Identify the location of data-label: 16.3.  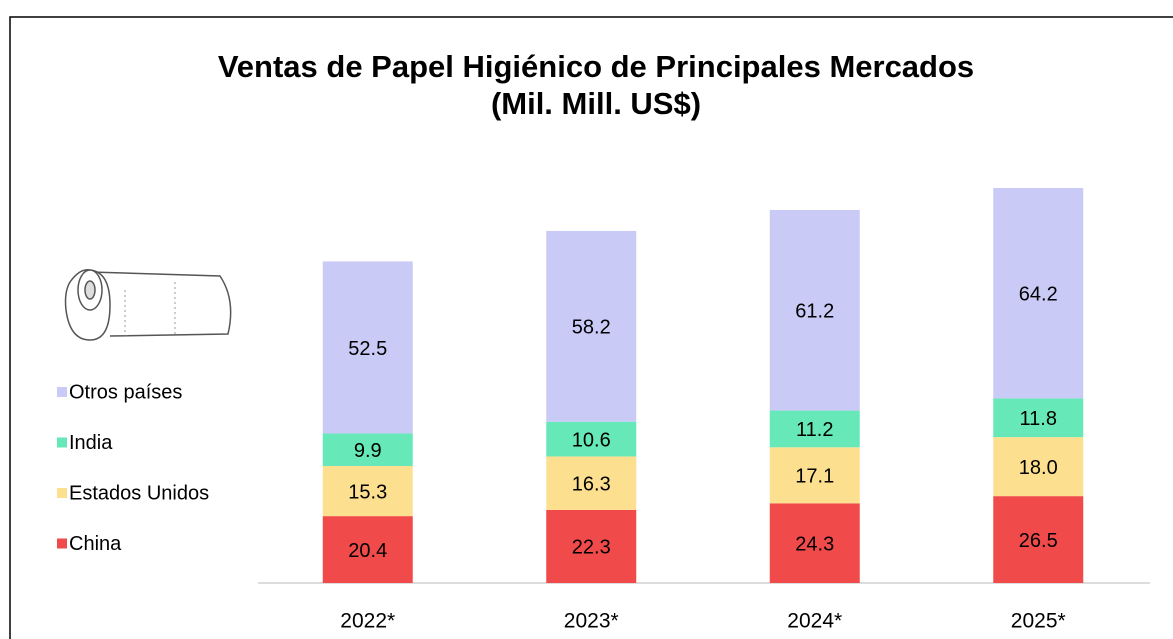
(591, 484).